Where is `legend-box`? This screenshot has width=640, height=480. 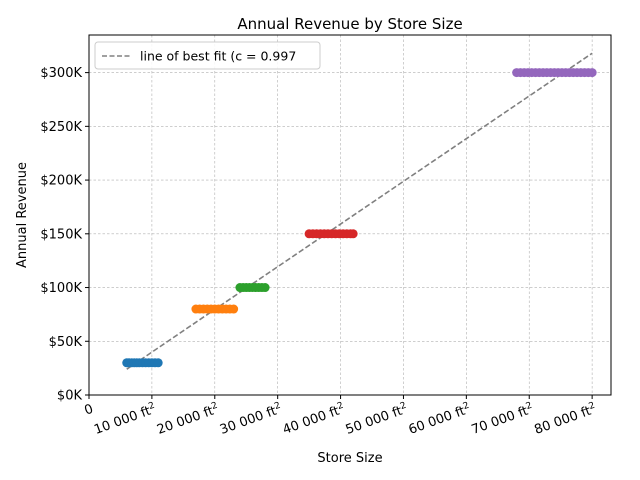 legend-box is located at coordinates (207, 55).